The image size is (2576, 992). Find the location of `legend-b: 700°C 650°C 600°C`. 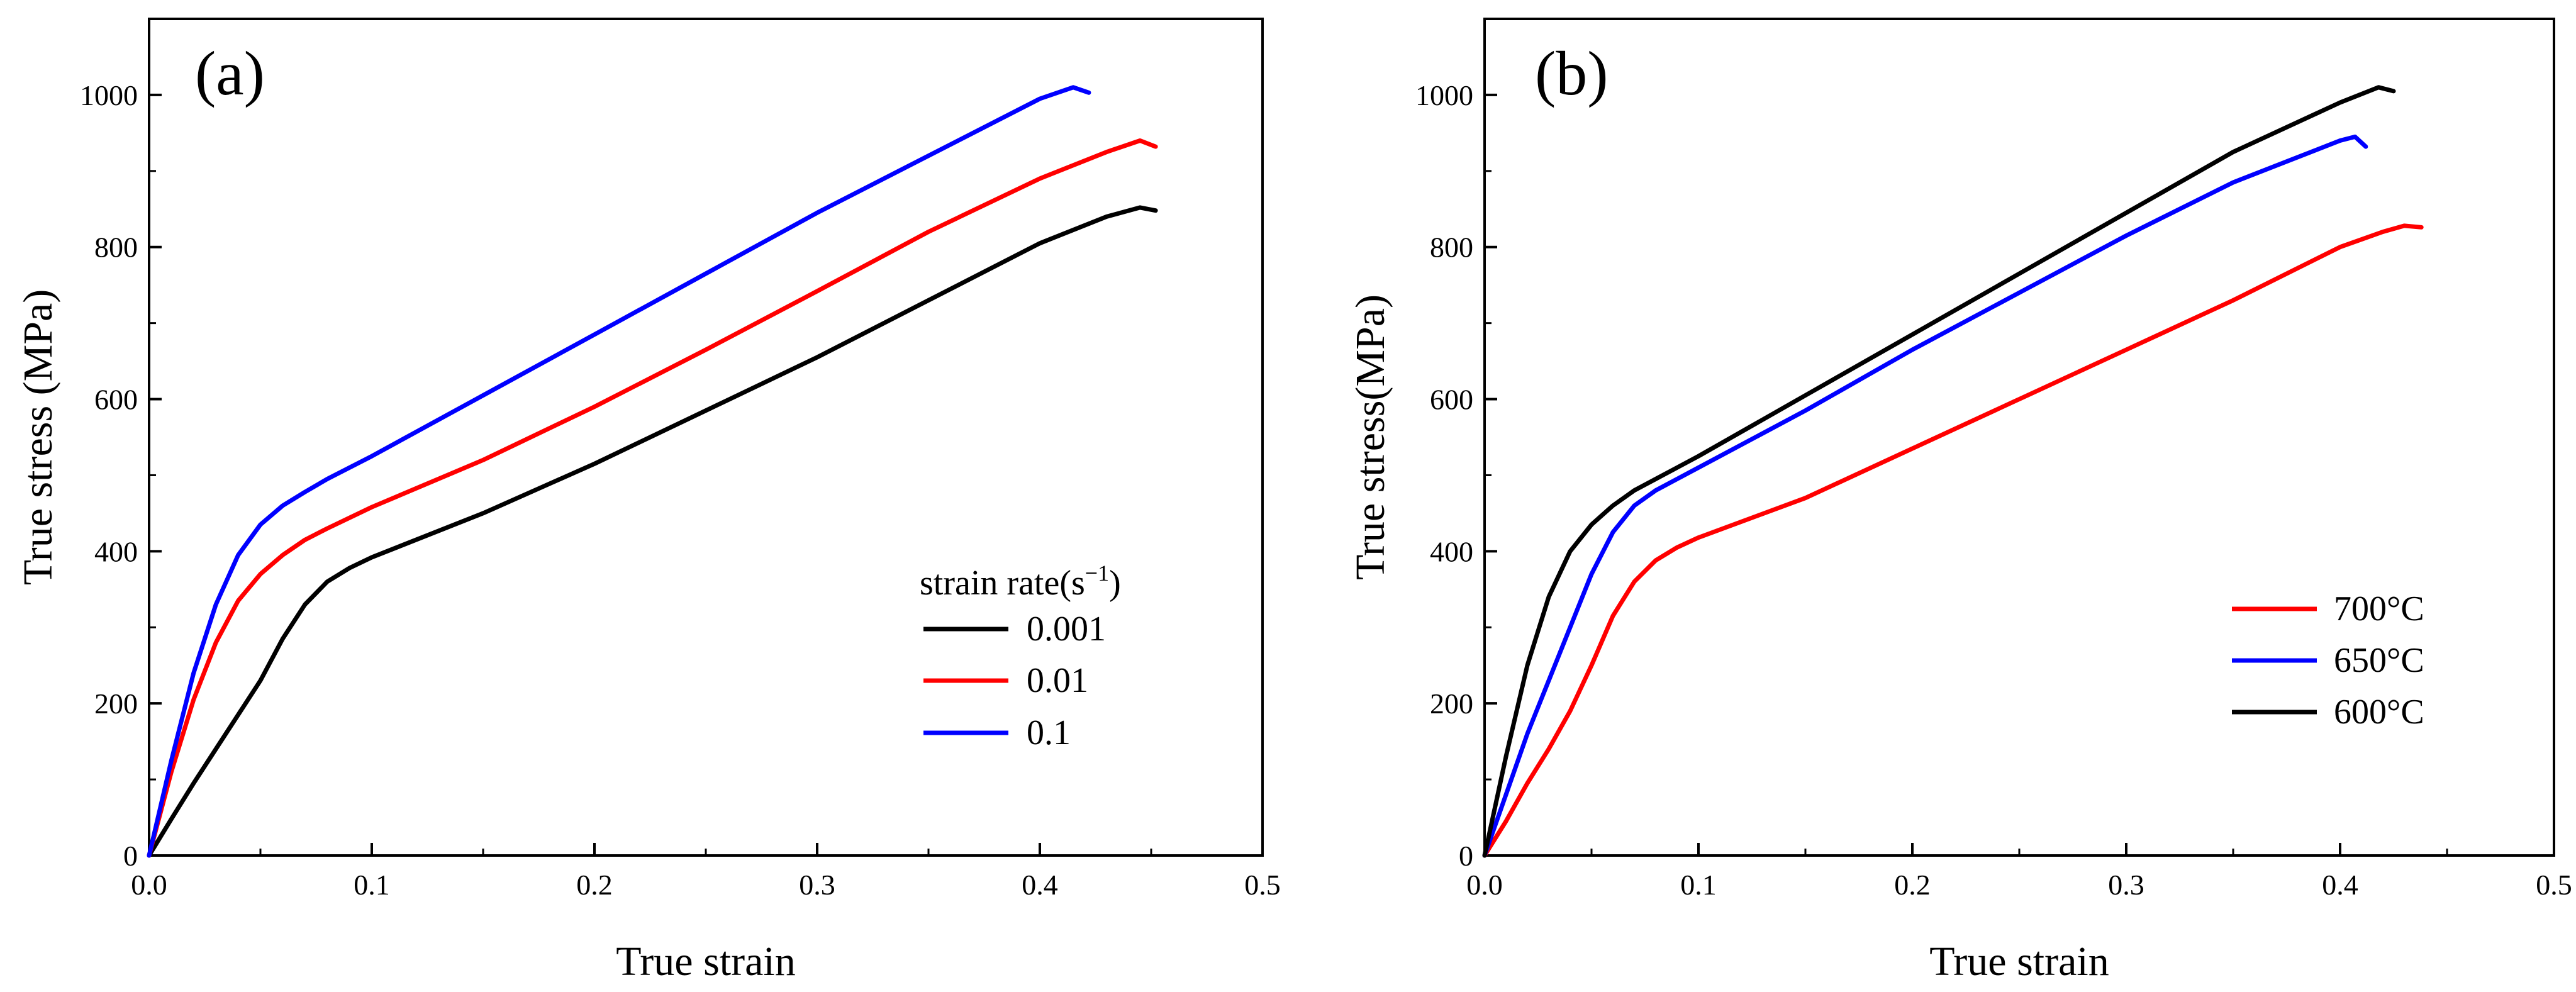

legend-b: 700°C 650°C 600°C is located at coordinates (2328, 660).